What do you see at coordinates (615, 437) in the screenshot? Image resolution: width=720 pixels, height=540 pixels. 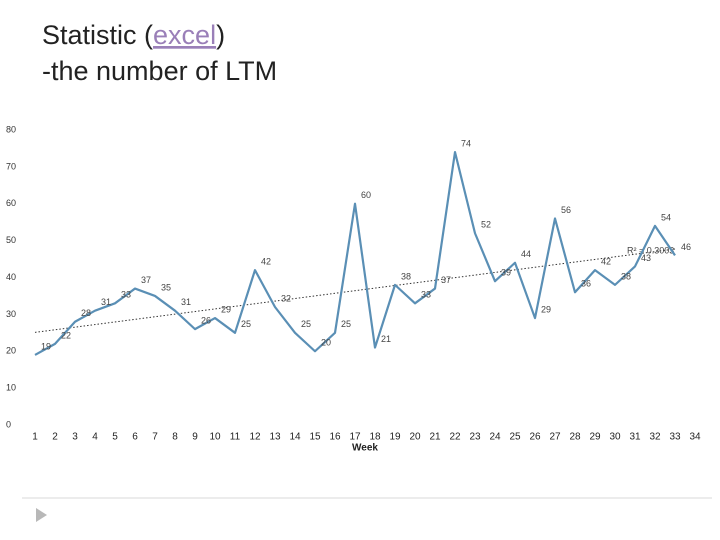 I see `x-tick-label: 30` at bounding box center [615, 437].